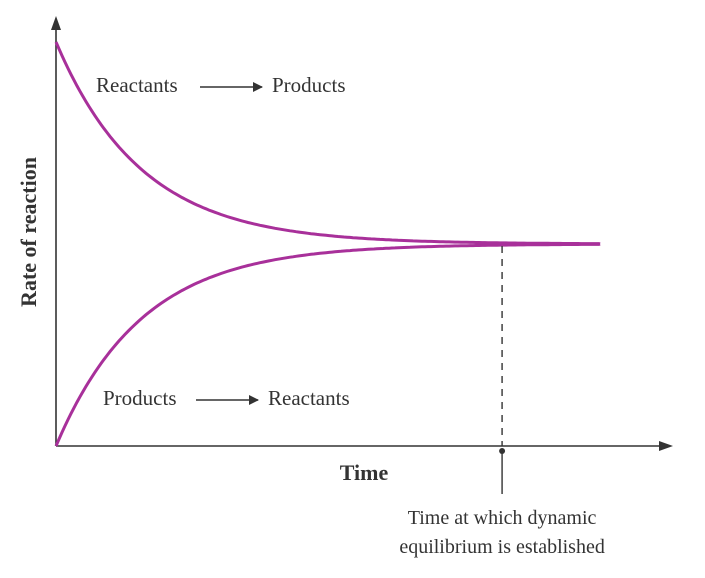  Describe the element at coordinates (309, 85) in the screenshot. I see `forward-label-to: Products` at that location.